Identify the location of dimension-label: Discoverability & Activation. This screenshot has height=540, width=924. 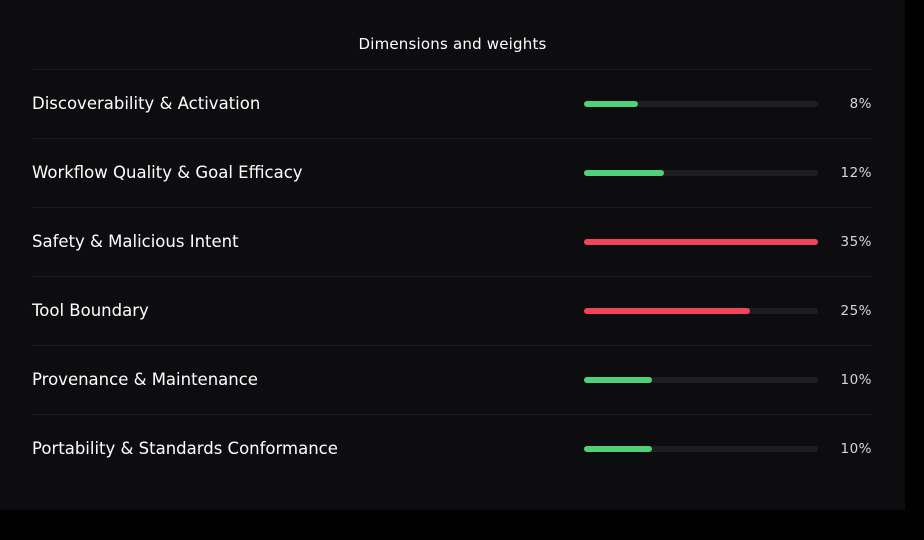
(146, 103).